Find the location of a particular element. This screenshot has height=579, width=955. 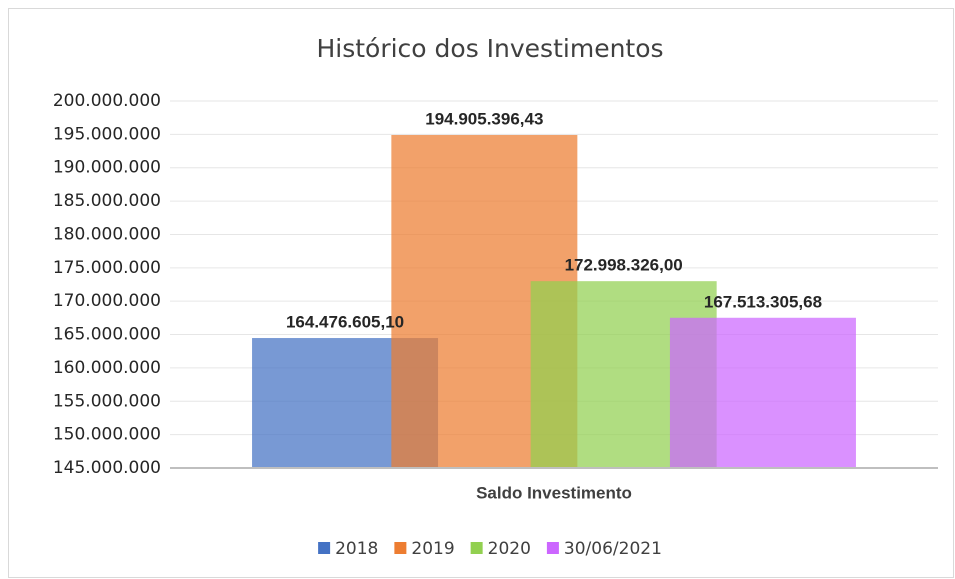

y-tick-label: 175.000.000 is located at coordinates (107, 268).